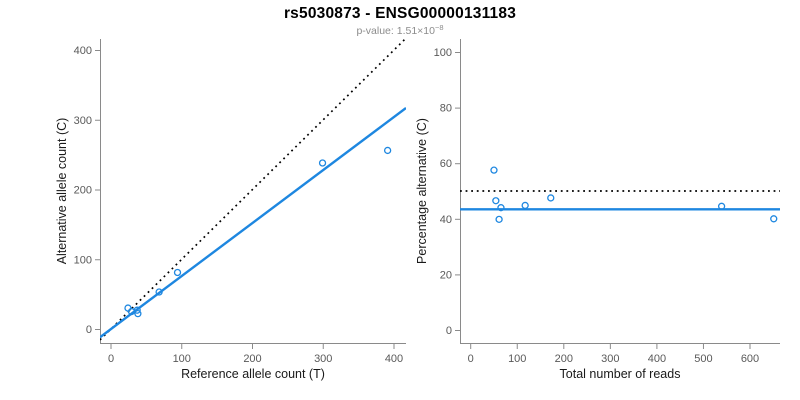 Image resolution: width=800 pixels, height=400 pixels. Describe the element at coordinates (422, 191) in the screenshot. I see `y-axis-title: Percentage alternative (C)` at that location.